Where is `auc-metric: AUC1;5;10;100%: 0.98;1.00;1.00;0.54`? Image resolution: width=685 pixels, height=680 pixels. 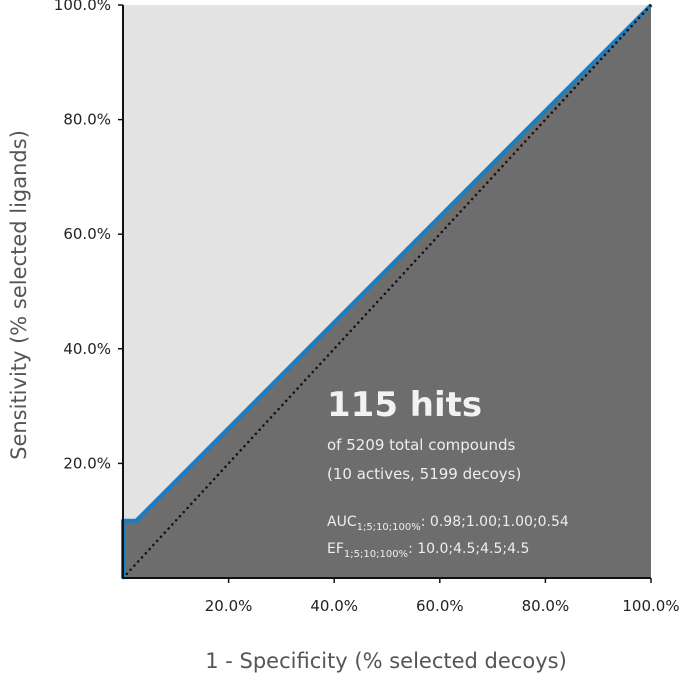 auc-metric: AUC1;5;10;100%: 0.98;1.00;1.00;0.54 is located at coordinates (448, 523).